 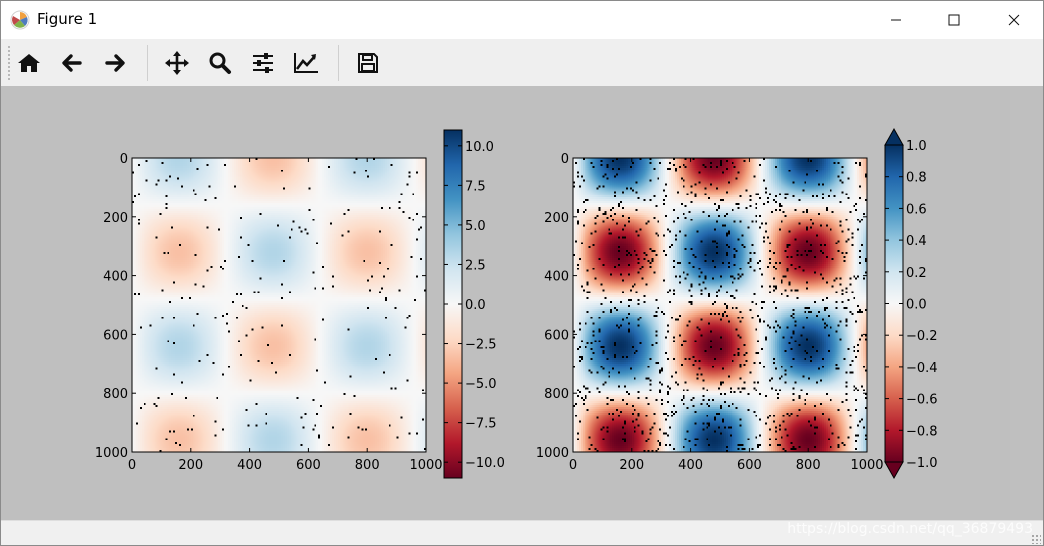 I want to click on search-icon, so click(x=220, y=63).